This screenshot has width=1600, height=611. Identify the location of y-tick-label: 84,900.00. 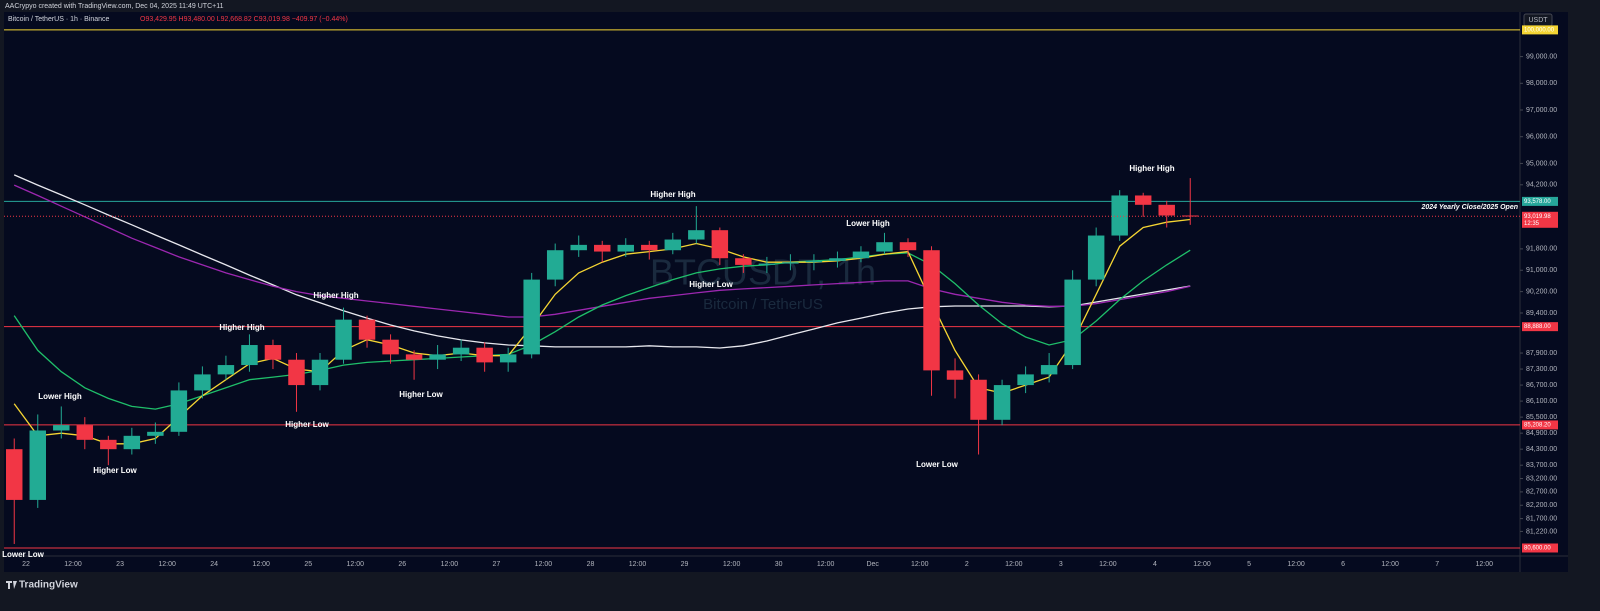
(1541, 433).